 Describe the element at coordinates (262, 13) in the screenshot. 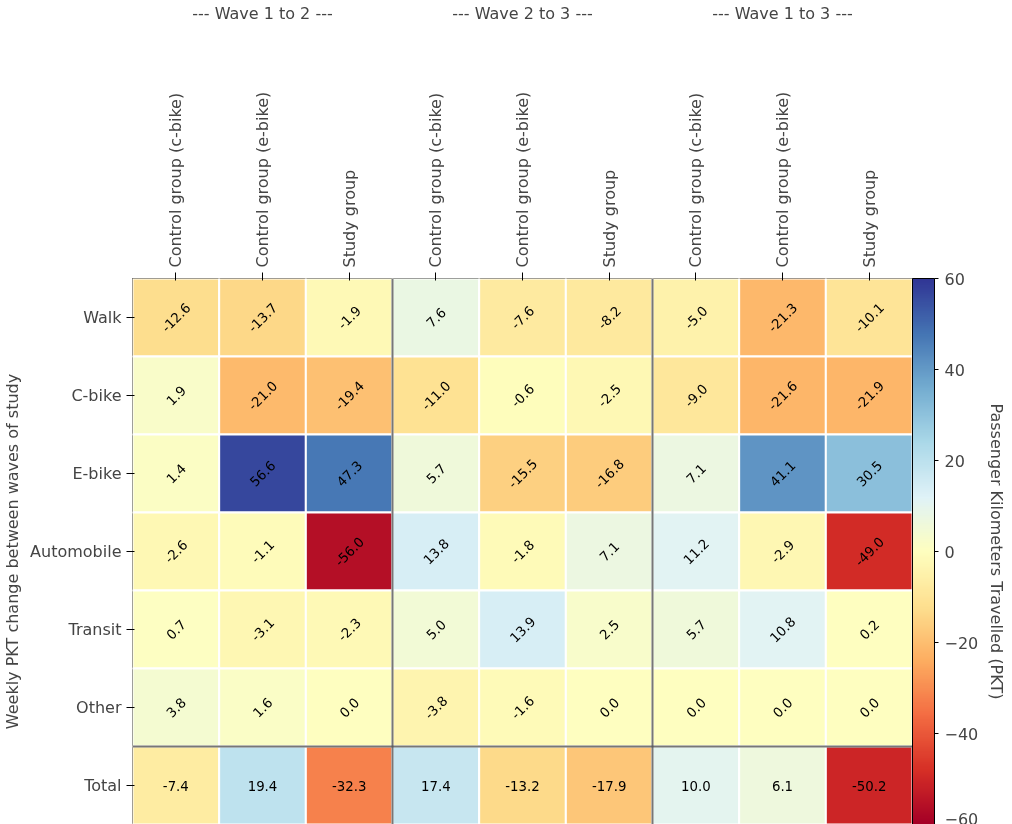

I see `text: --- Wave 1 to 2 ---` at that location.